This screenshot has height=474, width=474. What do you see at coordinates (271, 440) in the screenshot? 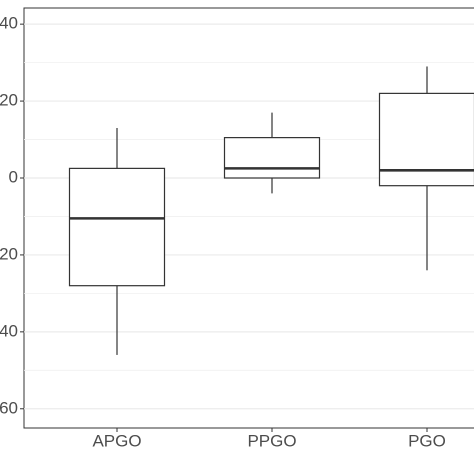
I see `x-tick-label: PPGO` at bounding box center [271, 440].